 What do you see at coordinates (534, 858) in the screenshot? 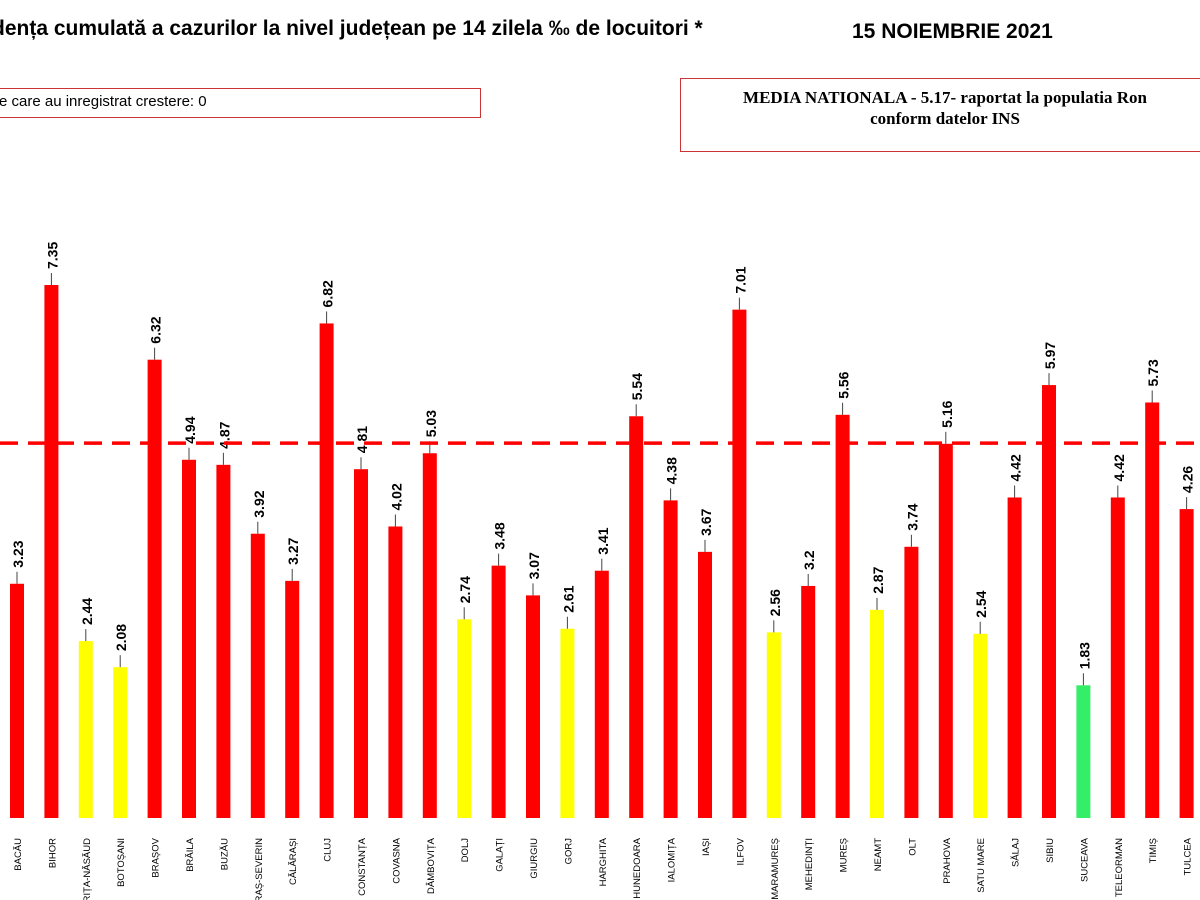
I see `category-label: GIURGIU` at bounding box center [534, 858].